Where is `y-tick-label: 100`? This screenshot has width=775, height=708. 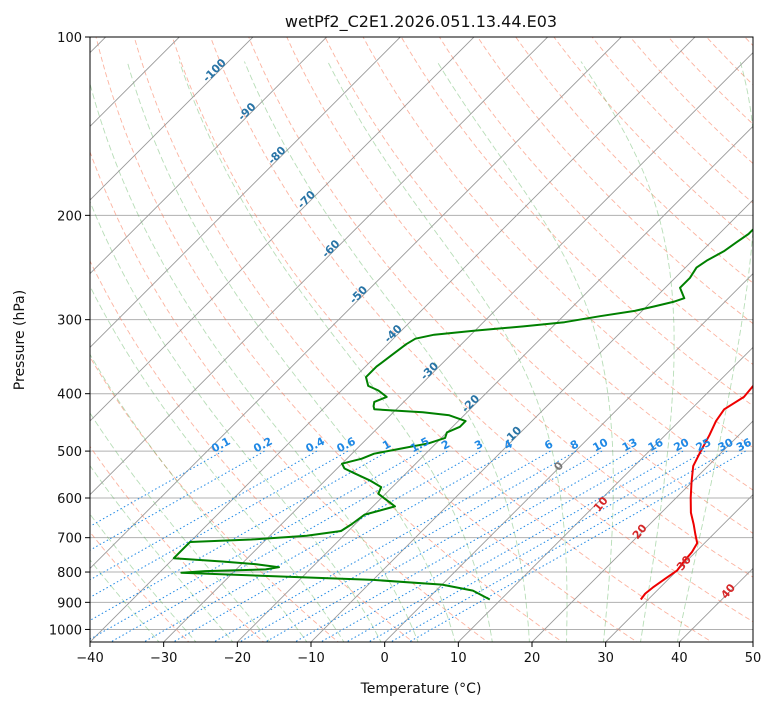
y-tick-label: 100 is located at coordinates (69, 38).